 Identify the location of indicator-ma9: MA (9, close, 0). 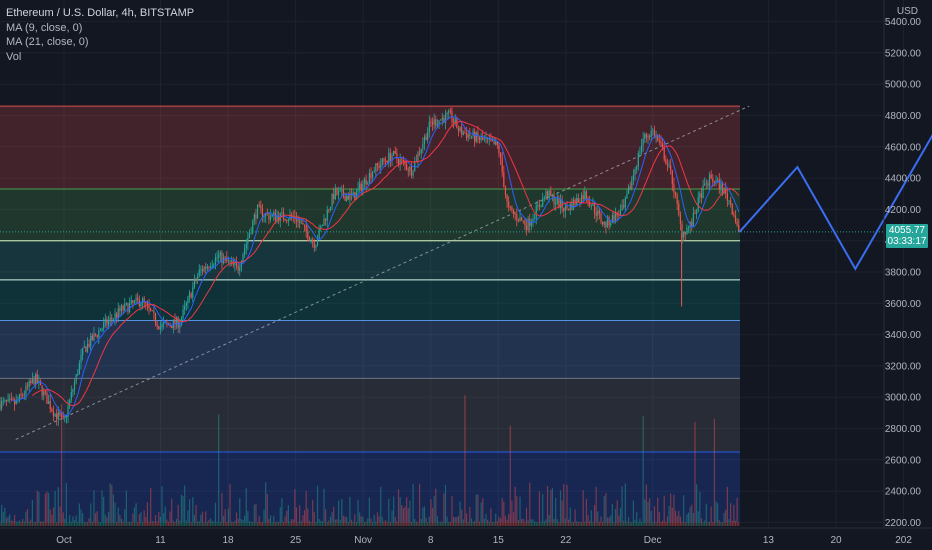
(44, 27).